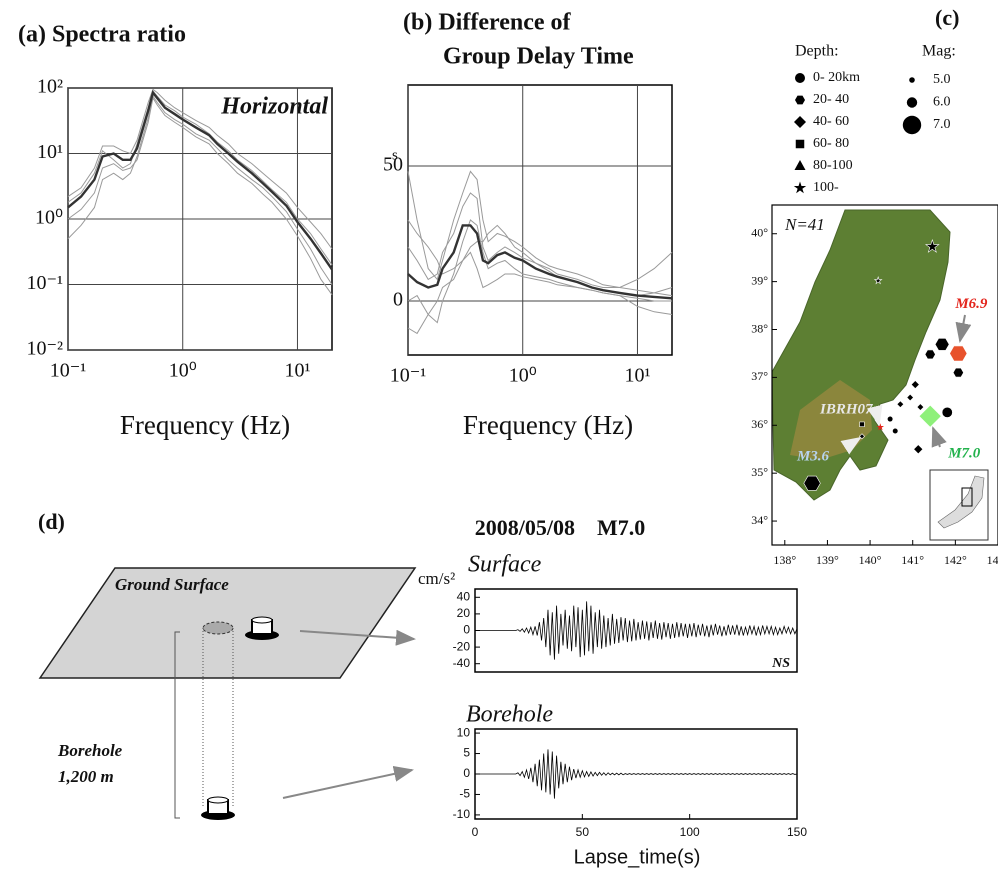 Image resolution: width=998 pixels, height=871 pixels. I want to click on x-tick-label: 139°, so click(827, 560).